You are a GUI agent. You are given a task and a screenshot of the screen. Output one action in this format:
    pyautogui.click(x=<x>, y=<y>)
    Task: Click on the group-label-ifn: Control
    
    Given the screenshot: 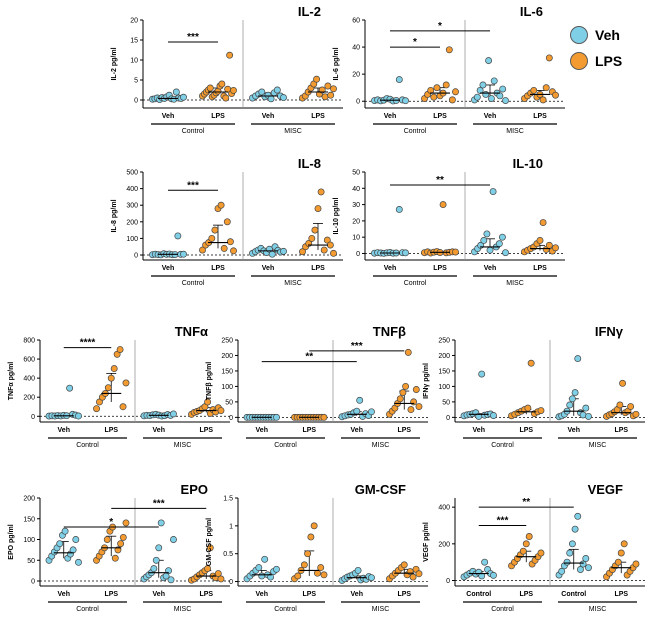 What is the action you would take?
    pyautogui.click(x=502, y=445)
    